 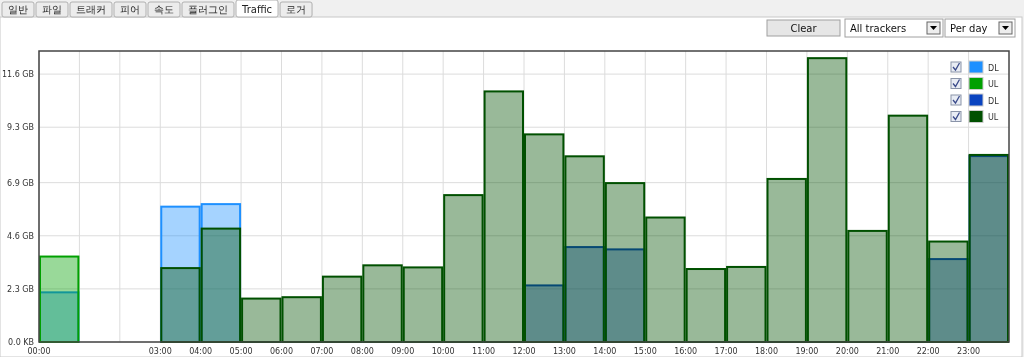 What do you see at coordinates (21, 342) in the screenshot?
I see `y-tick-label: 0.0 KB` at bounding box center [21, 342].